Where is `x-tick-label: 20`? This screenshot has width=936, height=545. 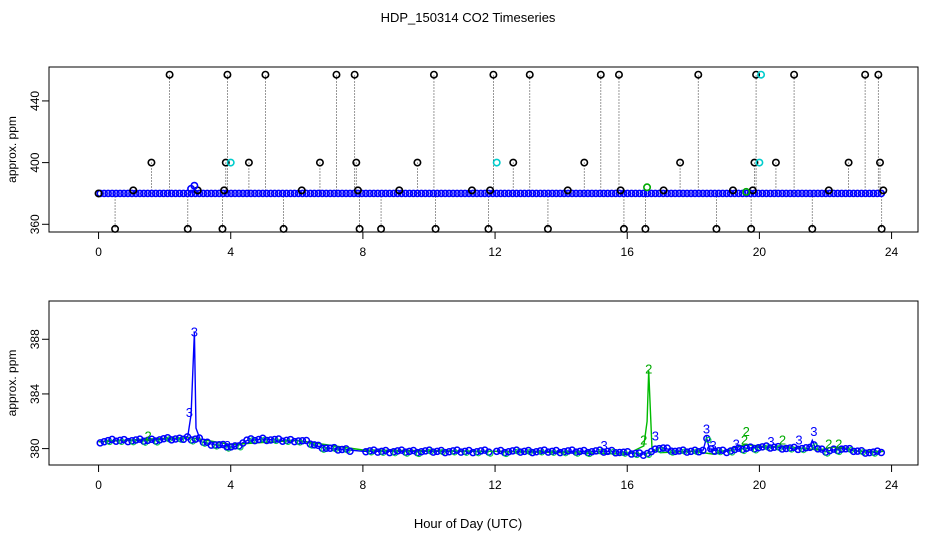 x-tick-label: 20 is located at coordinates (760, 252).